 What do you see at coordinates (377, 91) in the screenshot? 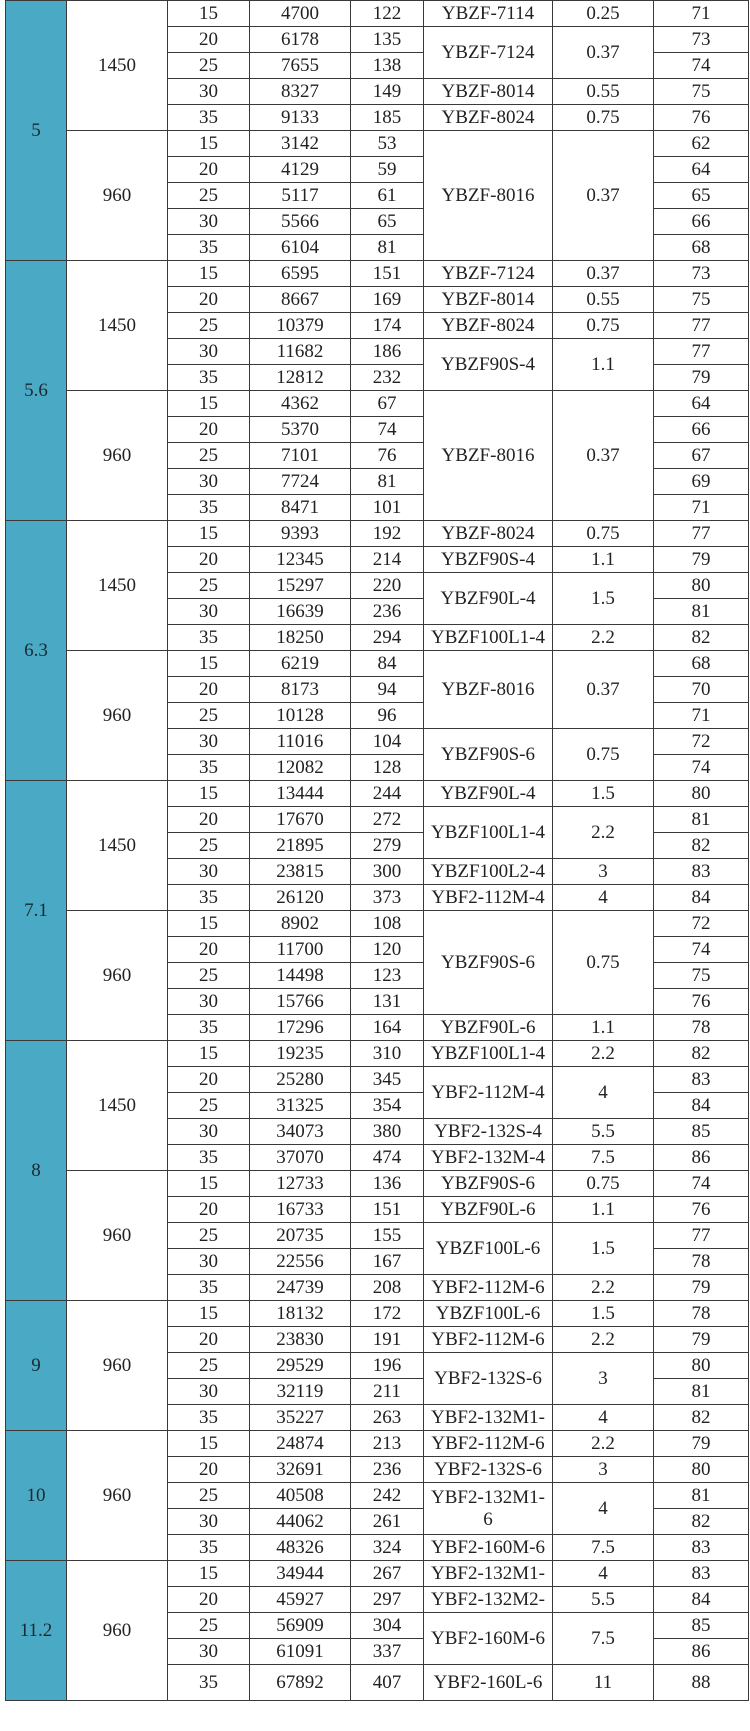
I see `table-row: 30 8327 149 YBZF-8014 0.55 75` at bounding box center [377, 91].